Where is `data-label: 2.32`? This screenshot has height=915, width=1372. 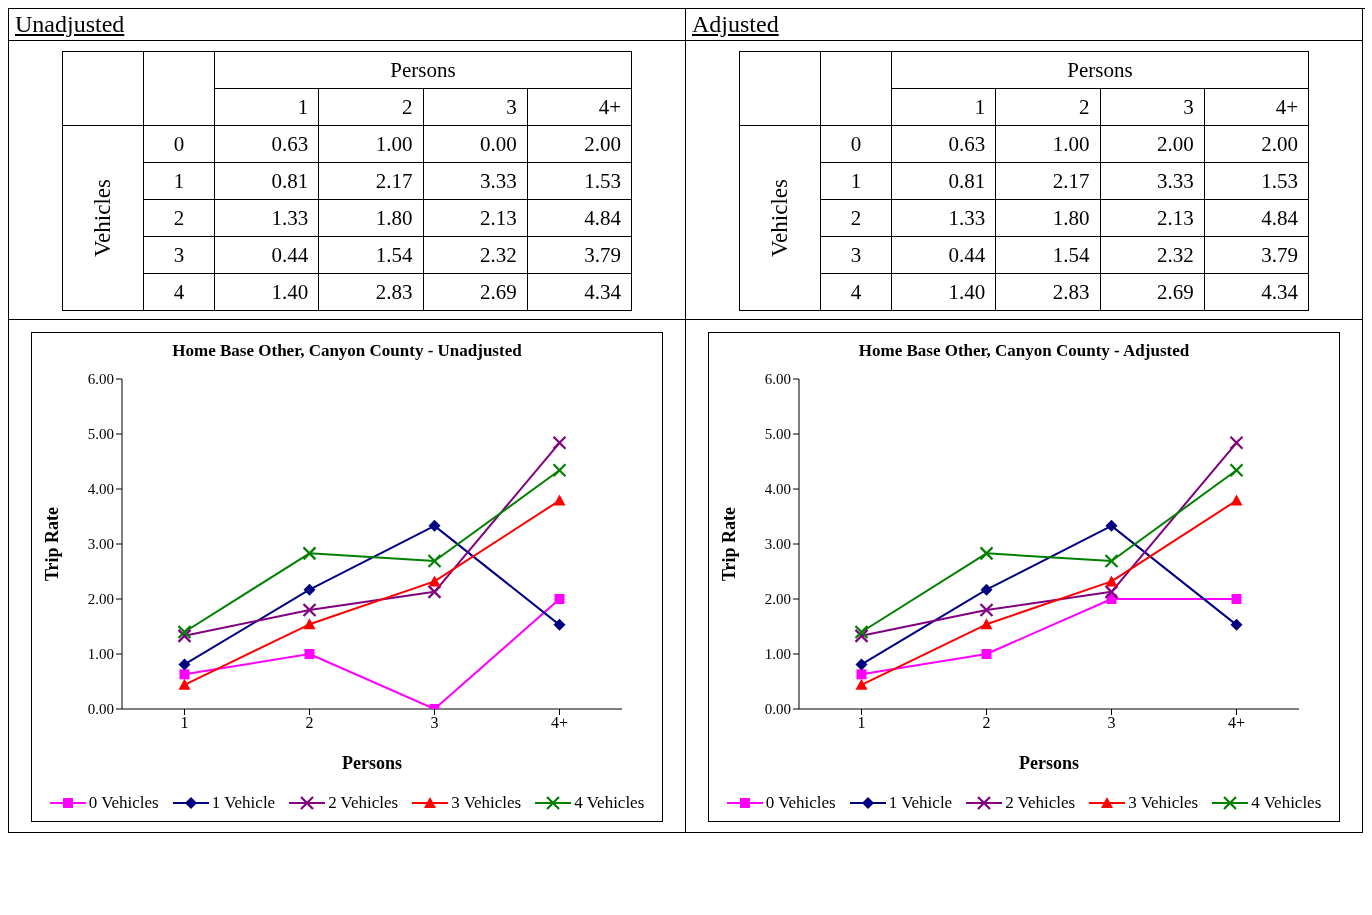 data-label: 2.32 is located at coordinates (475, 255).